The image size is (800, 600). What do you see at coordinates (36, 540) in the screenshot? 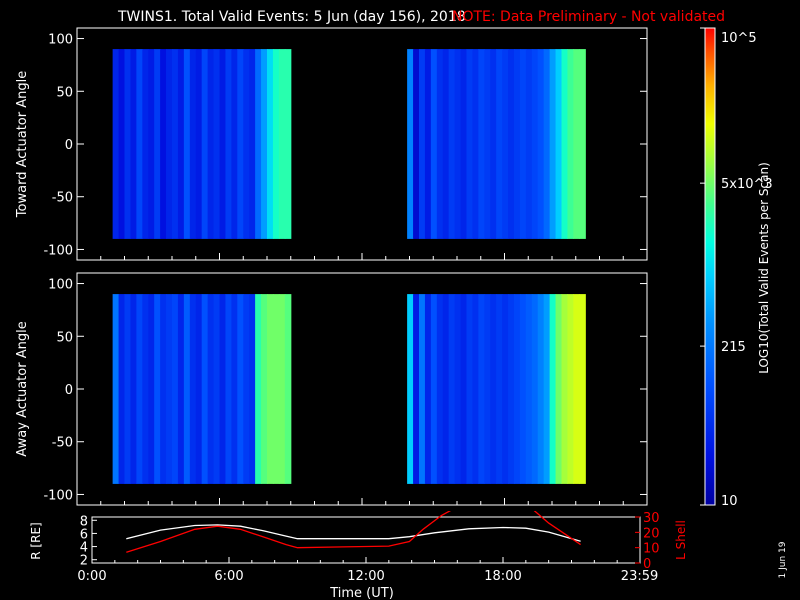
I see `r-axis-label: R [RE]` at bounding box center [36, 540].